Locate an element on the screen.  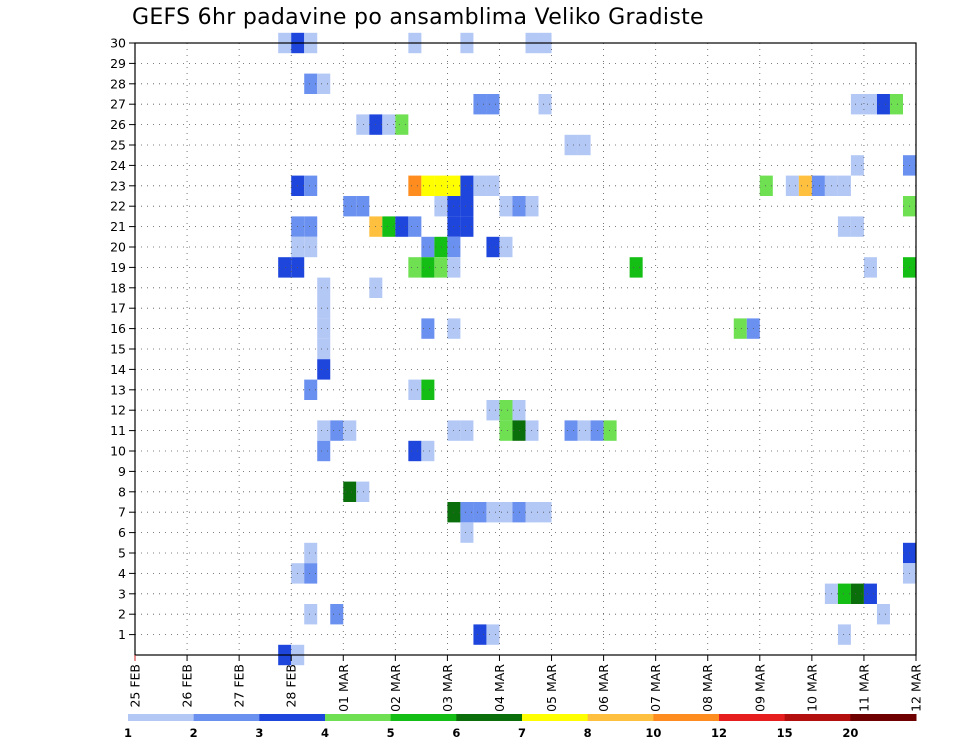
y-tick-label: 16 is located at coordinates (118, 328).